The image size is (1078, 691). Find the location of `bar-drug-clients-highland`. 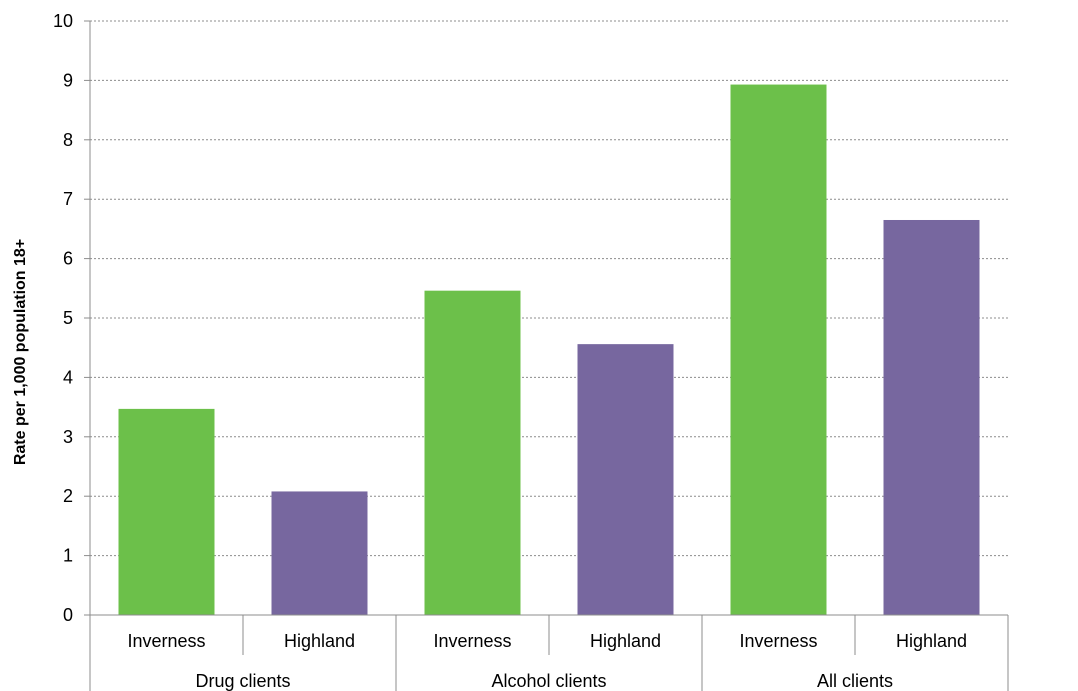

bar-drug-clients-highland is located at coordinates (319, 553).